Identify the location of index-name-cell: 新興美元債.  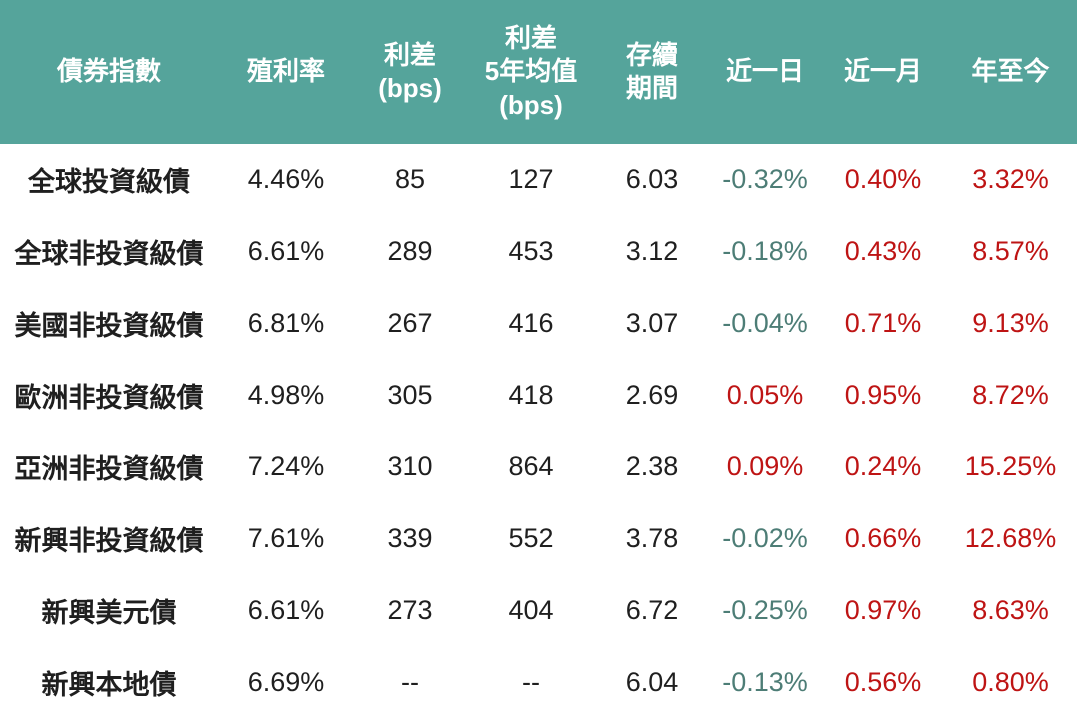
(109, 612).